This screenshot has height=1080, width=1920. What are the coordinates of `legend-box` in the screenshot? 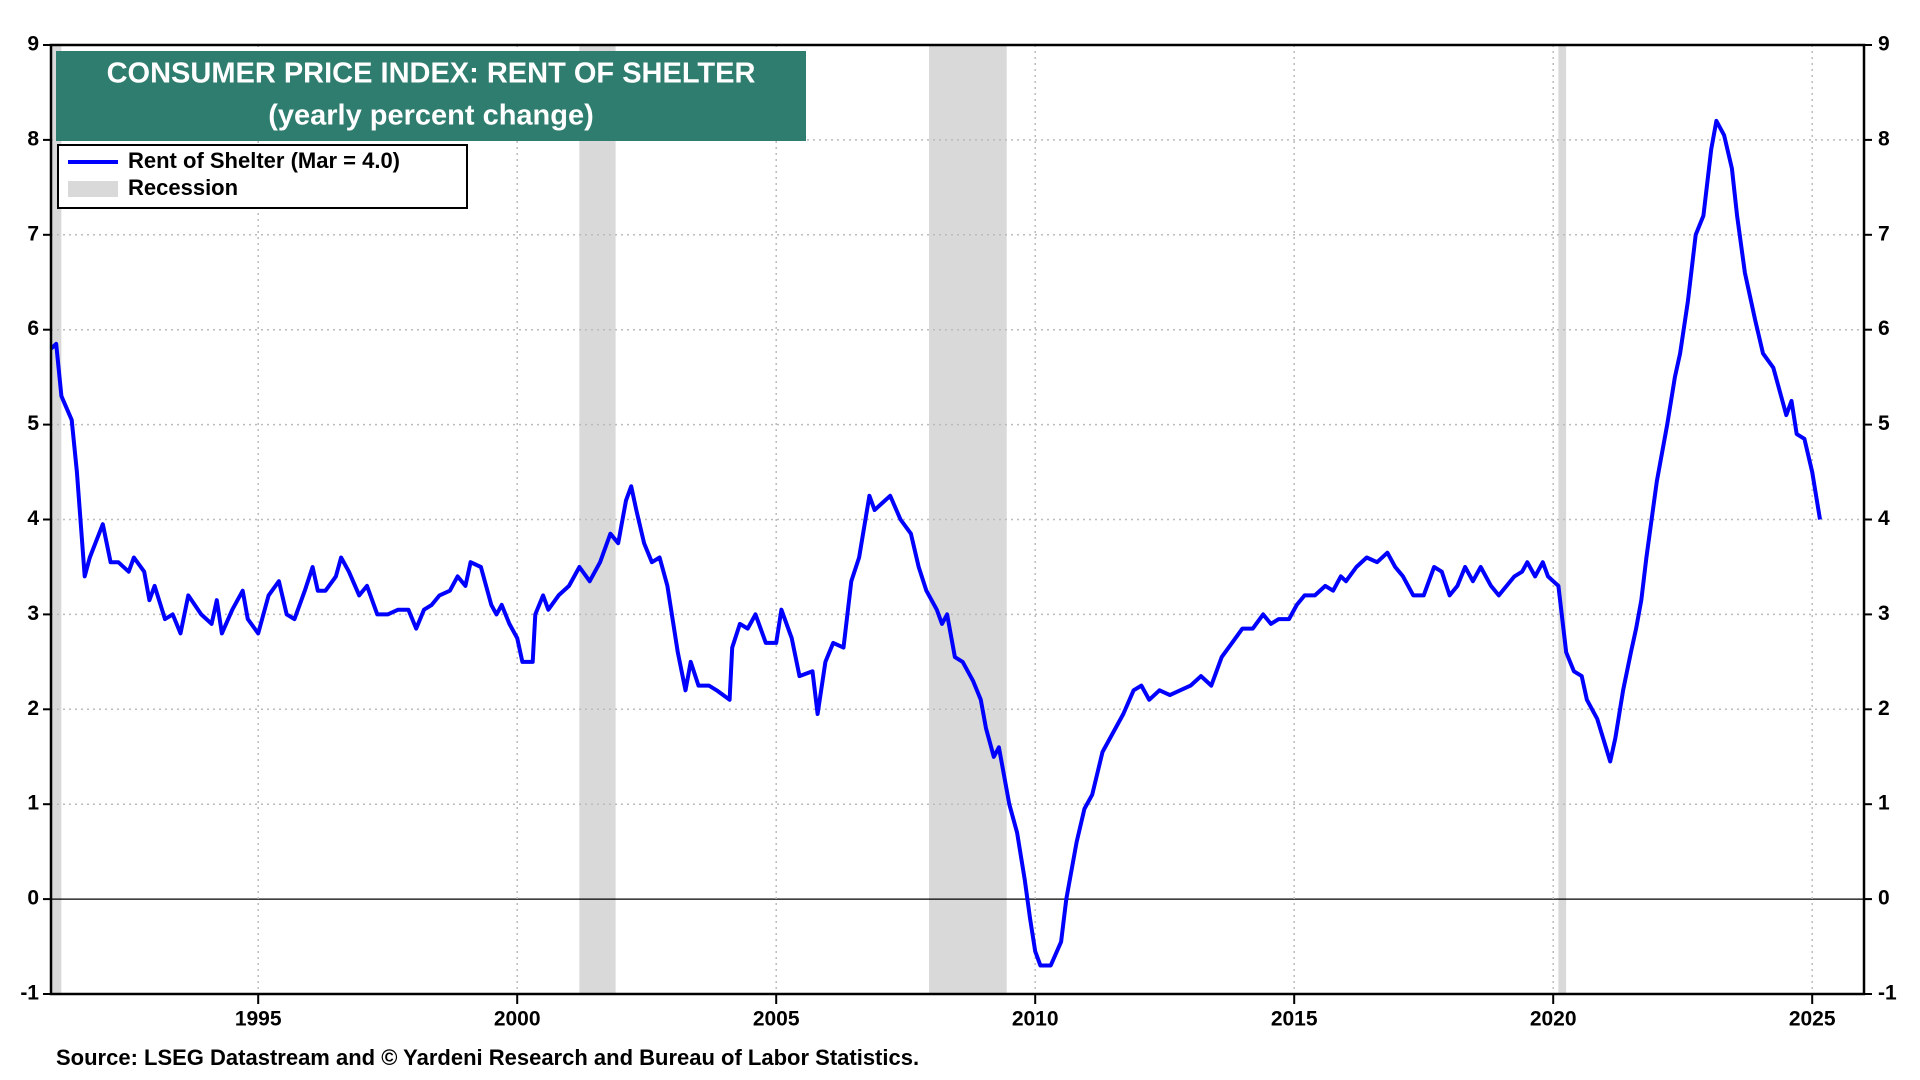 It's located at (262, 176).